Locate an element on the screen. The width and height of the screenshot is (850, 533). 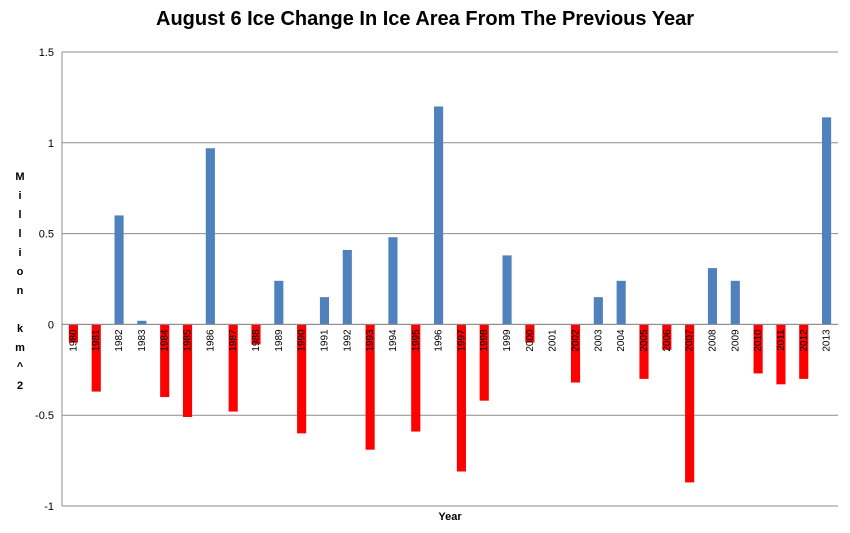
bar-2003 is located at coordinates (598, 311).